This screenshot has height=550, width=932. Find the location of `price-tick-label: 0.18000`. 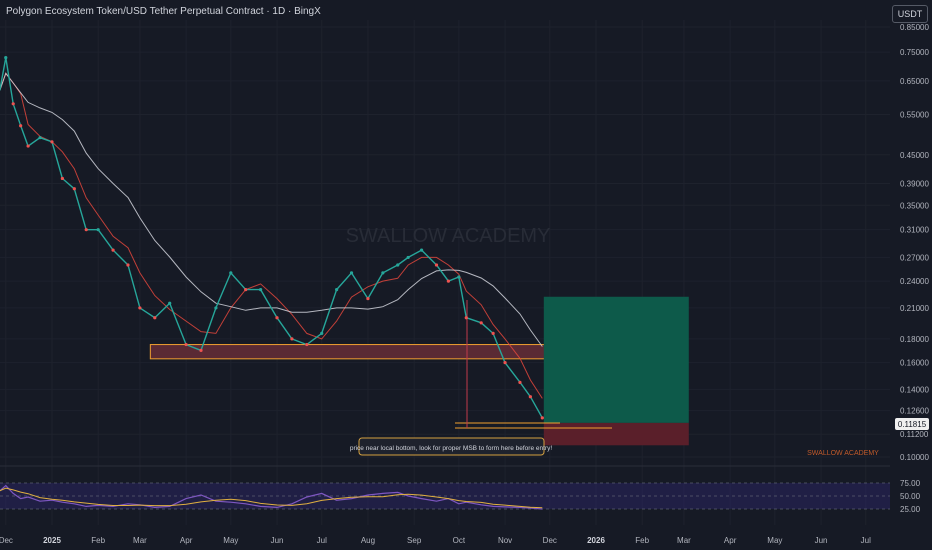

price-tick-label: 0.18000 is located at coordinates (914, 339).